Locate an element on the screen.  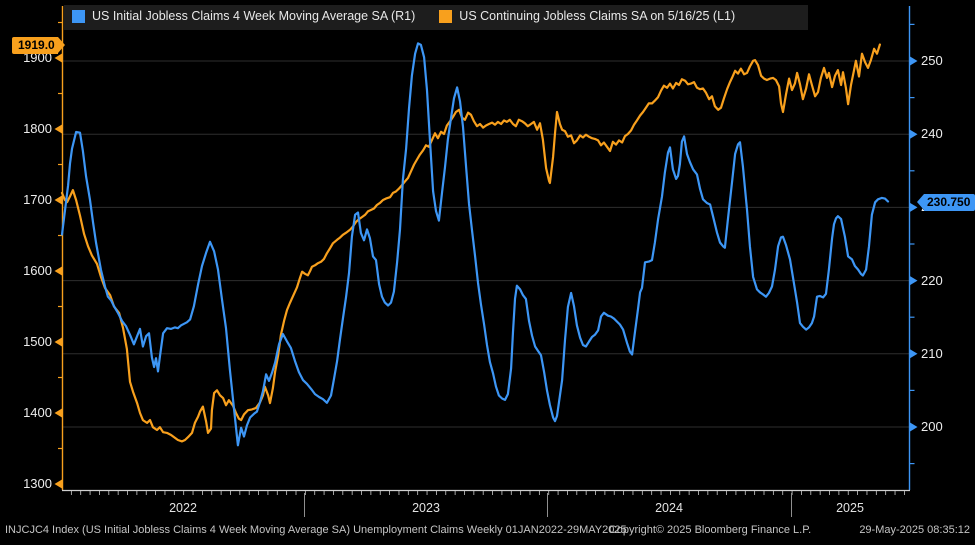
x-axis-year-label: 2023 is located at coordinates (426, 508).